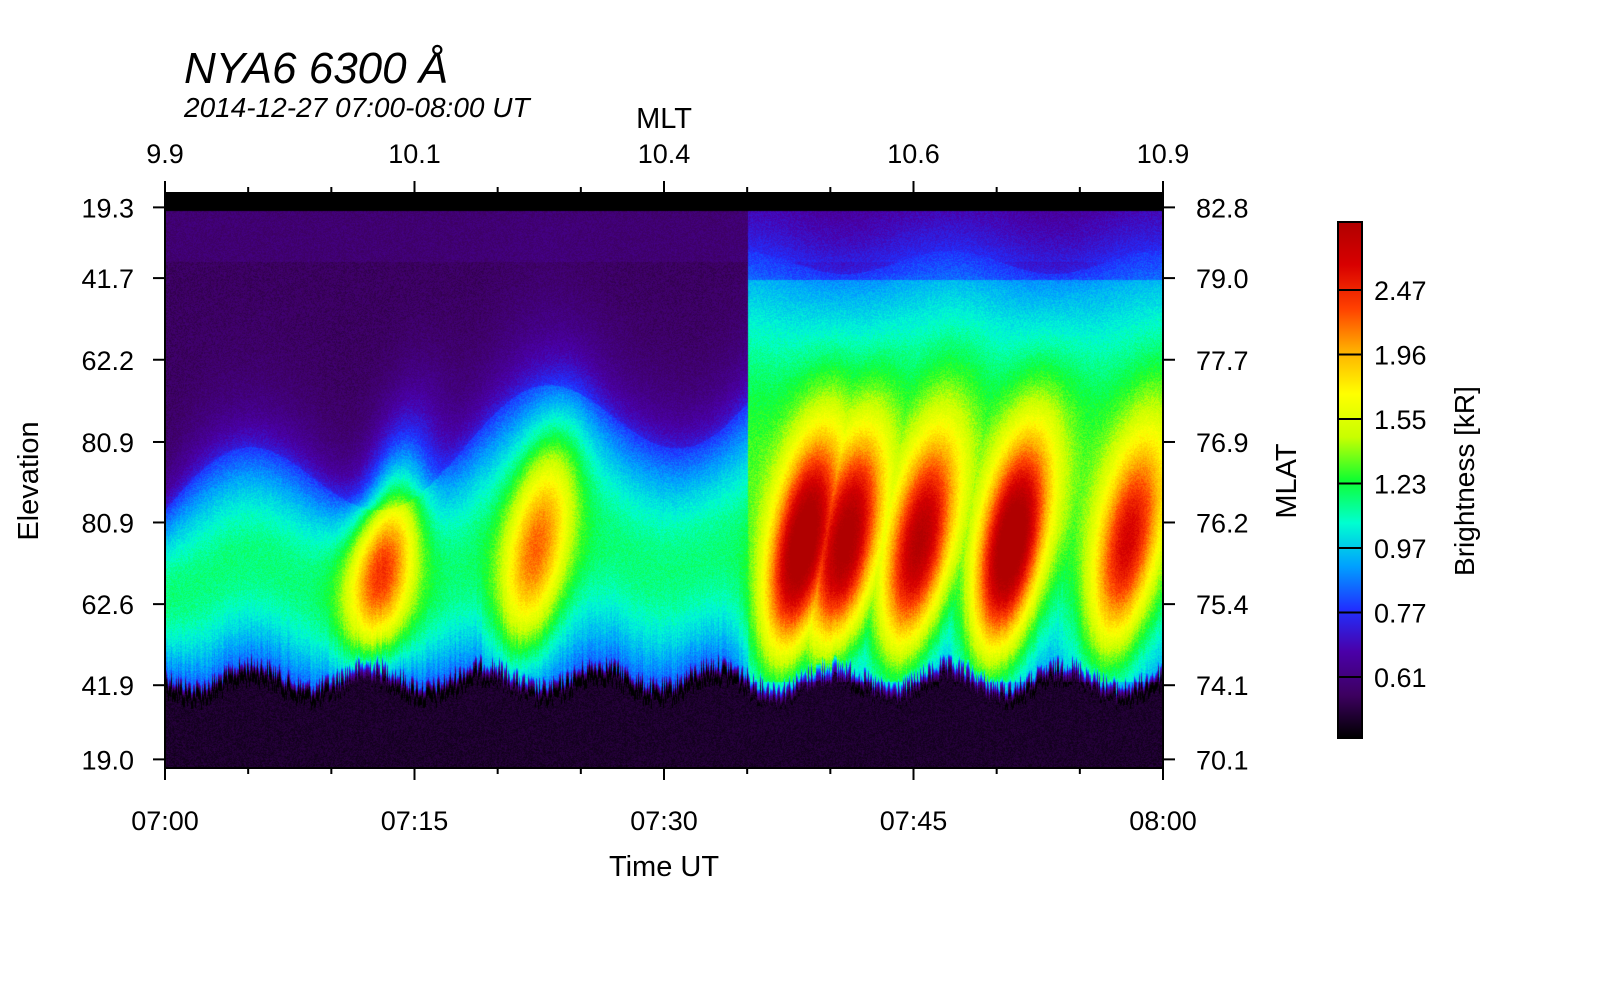 The width and height of the screenshot is (1600, 1000). What do you see at coordinates (1400, 549) in the screenshot?
I see `colorbar-tick-label: 0.97` at bounding box center [1400, 549].